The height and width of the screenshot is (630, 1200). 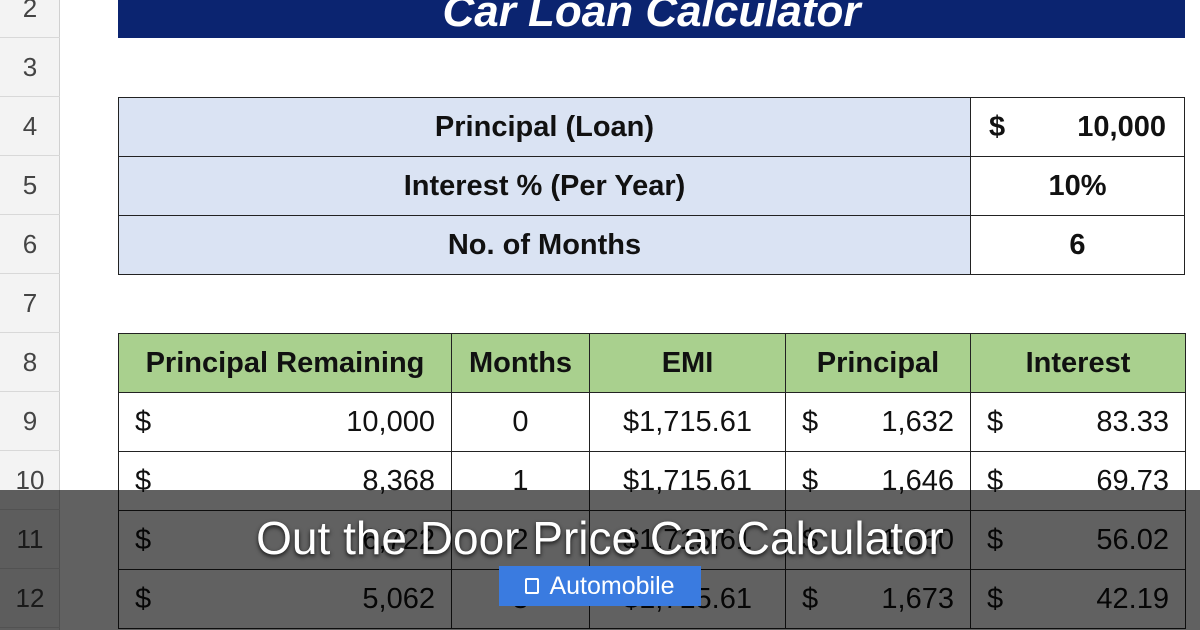 What do you see at coordinates (878, 363) in the screenshot?
I see `column-header: Principal` at bounding box center [878, 363].